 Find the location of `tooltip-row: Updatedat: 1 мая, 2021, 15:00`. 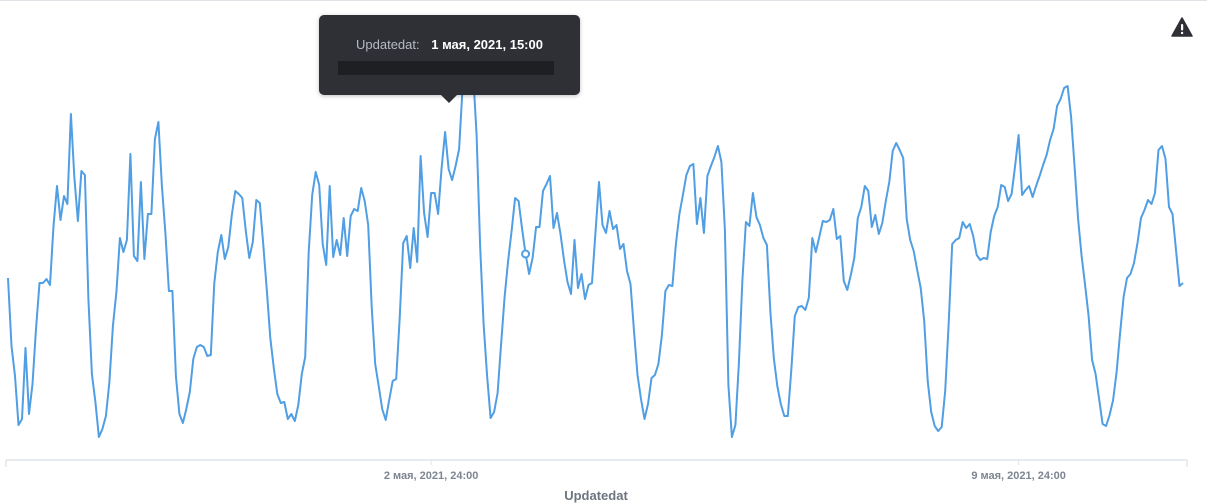

tooltip-row: Updatedat: 1 мая, 2021, 15:00 is located at coordinates (449, 44).